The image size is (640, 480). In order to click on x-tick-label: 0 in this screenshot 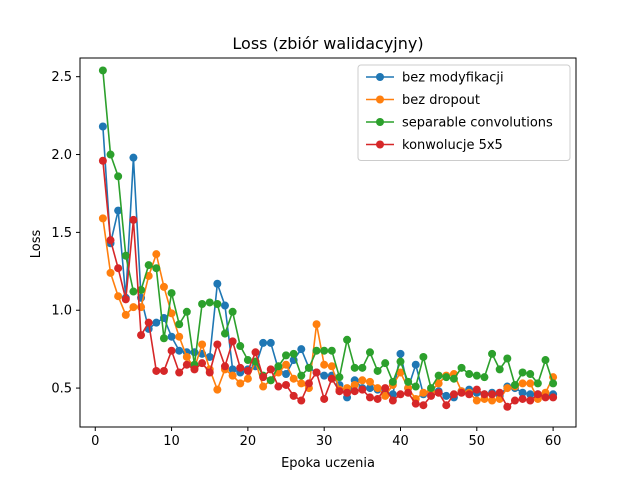, I will do `click(95, 441)`.